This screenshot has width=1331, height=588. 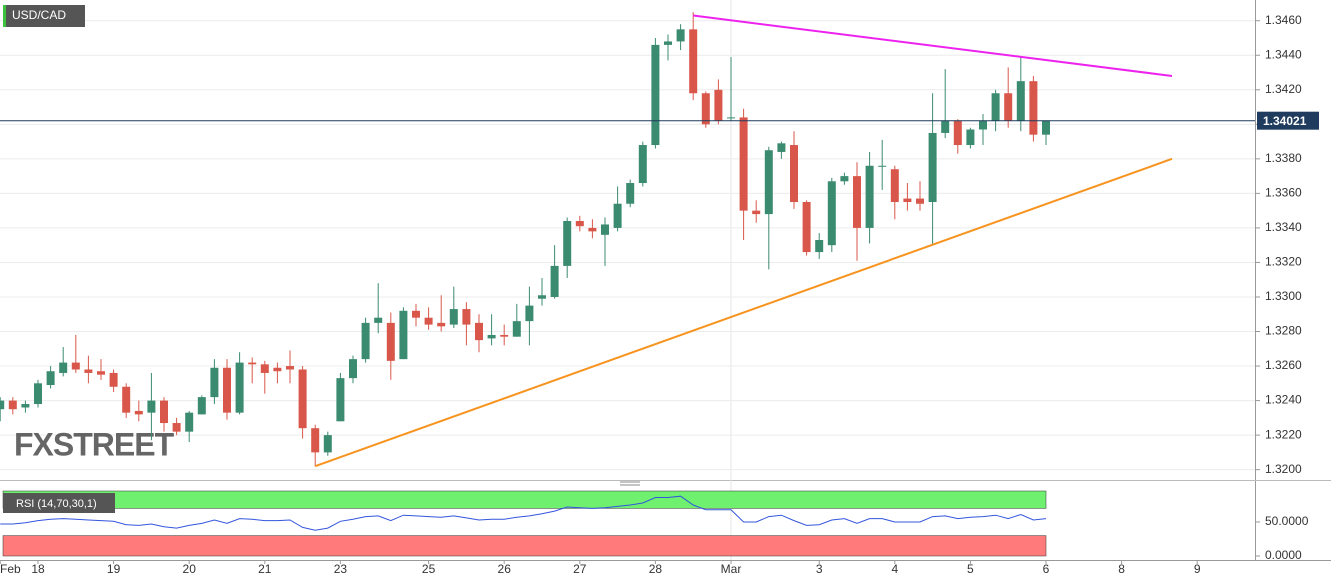 I want to click on rsi-oversold-zone, so click(x=524, y=546).